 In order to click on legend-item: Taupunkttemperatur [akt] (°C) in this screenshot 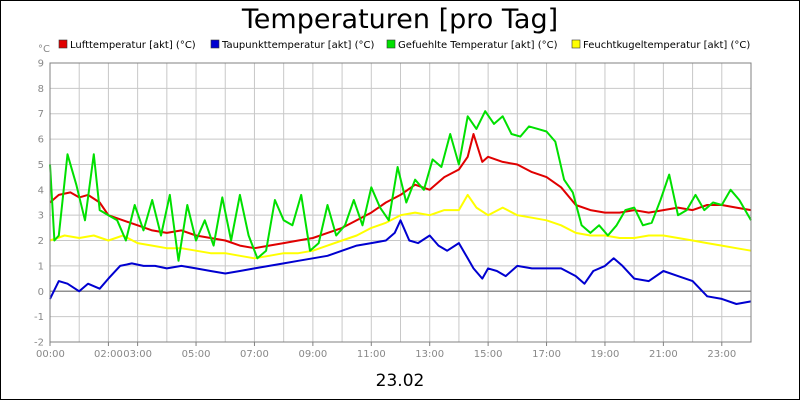, I will do `click(292, 45)`.